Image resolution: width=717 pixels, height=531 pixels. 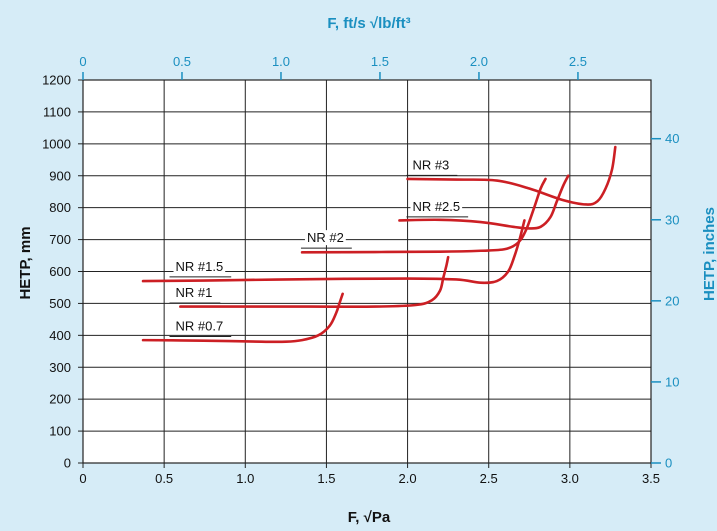 What do you see at coordinates (326, 478) in the screenshot?
I see `x-tick-label: 1.5` at bounding box center [326, 478].